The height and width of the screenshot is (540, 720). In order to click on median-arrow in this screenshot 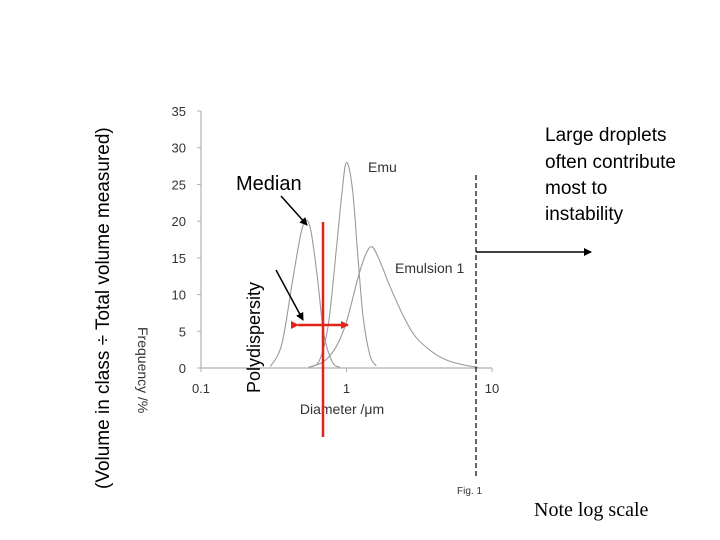, I will do `click(294, 210)`.